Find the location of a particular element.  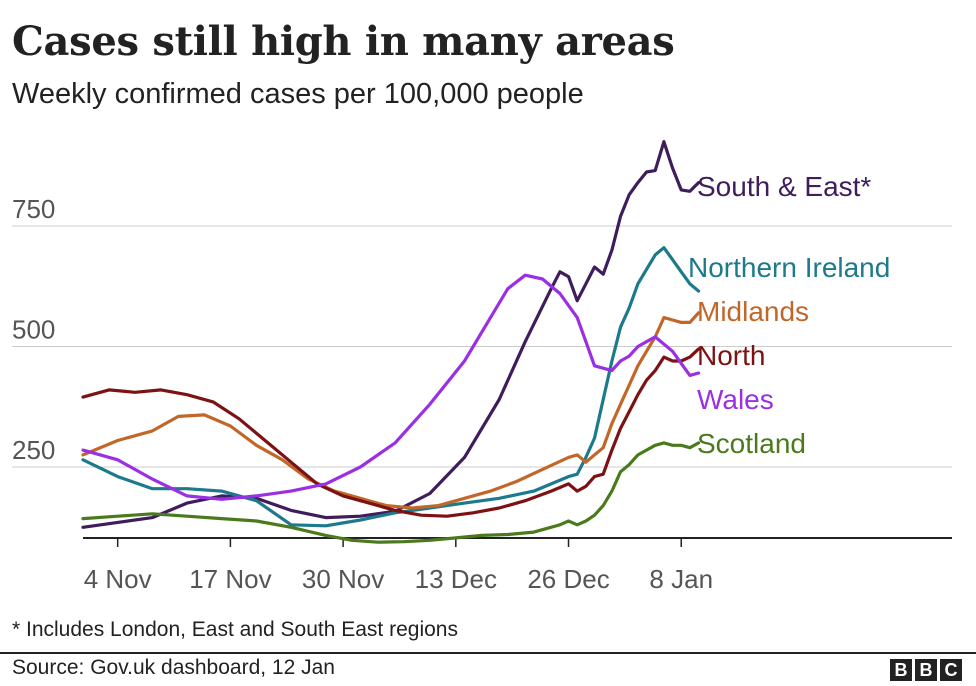

series-label: Scotland is located at coordinates (751, 443).